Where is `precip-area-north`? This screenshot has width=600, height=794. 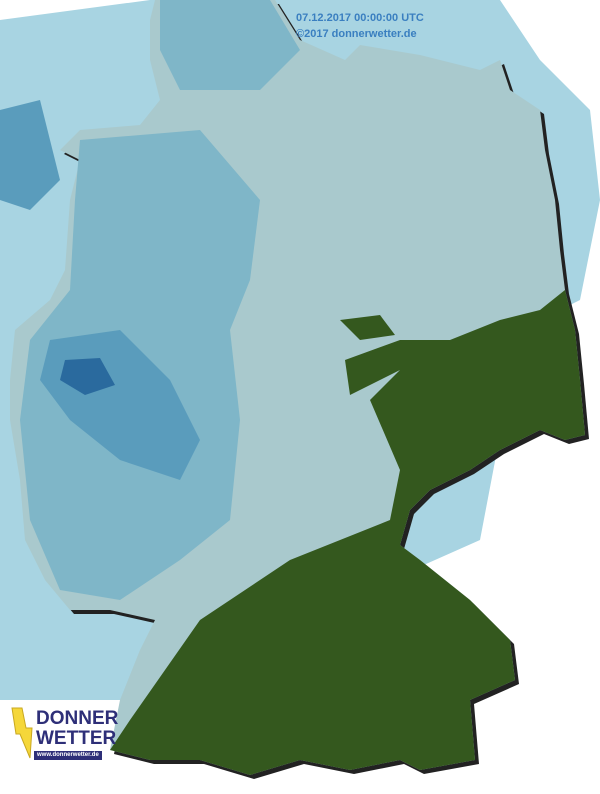
precip-area-north is located at coordinates (230, 45).